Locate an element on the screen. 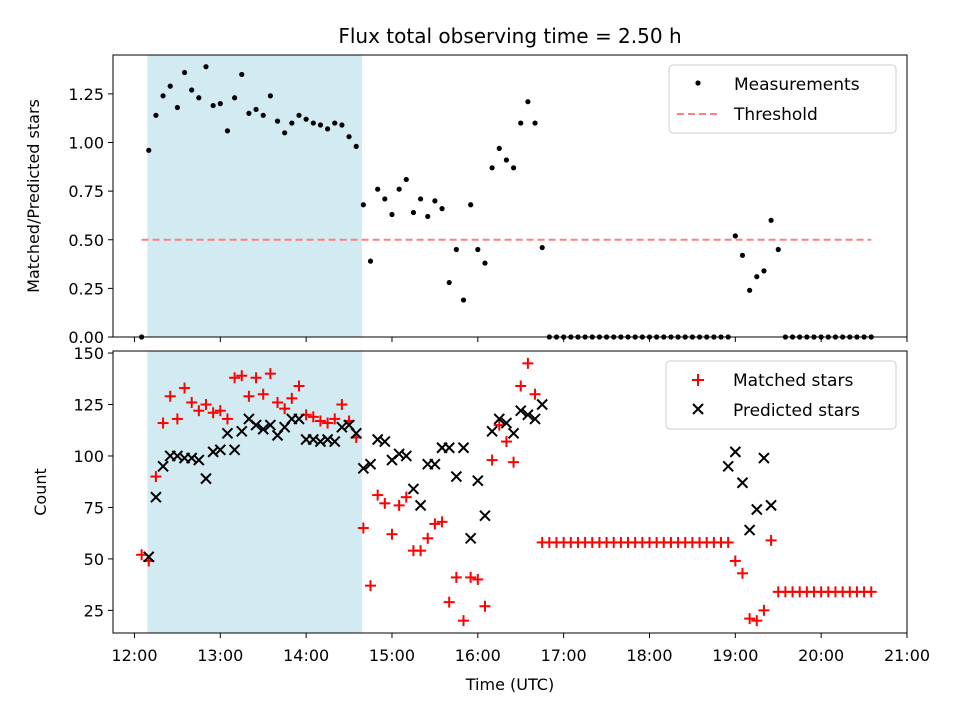  bottom-legend-box is located at coordinates (781, 395).